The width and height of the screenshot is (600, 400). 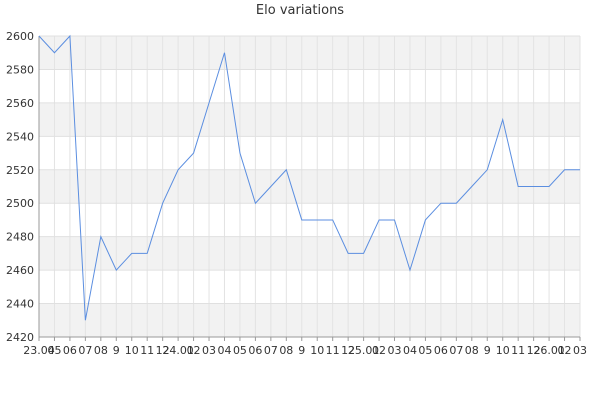 What do you see at coordinates (39, 350) in the screenshot?
I see `x-tick-label: 23.04` at bounding box center [39, 350].